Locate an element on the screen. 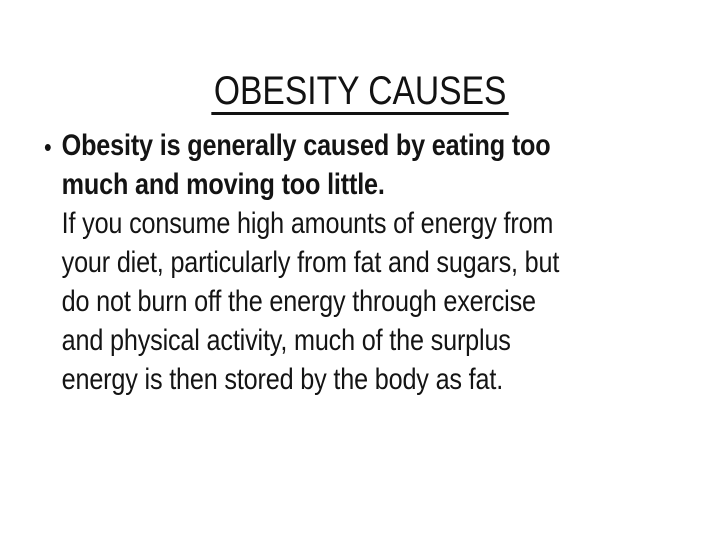 The width and height of the screenshot is (720, 540). slide-title: OBESITY CAUSES is located at coordinates (360, 93).